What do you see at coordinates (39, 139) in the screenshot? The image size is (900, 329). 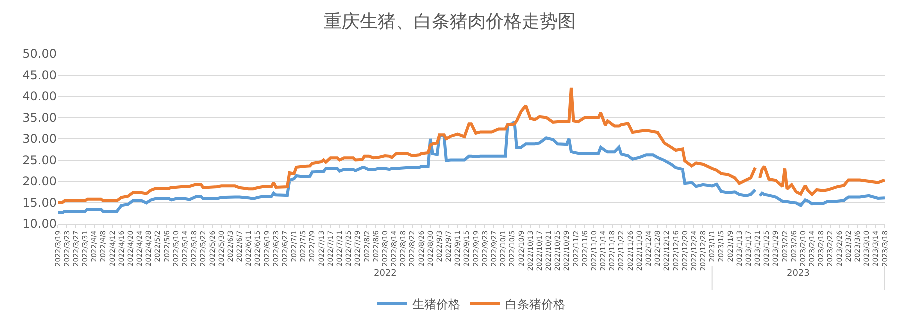 I see `y-tick-label: 30.00` at bounding box center [39, 139].